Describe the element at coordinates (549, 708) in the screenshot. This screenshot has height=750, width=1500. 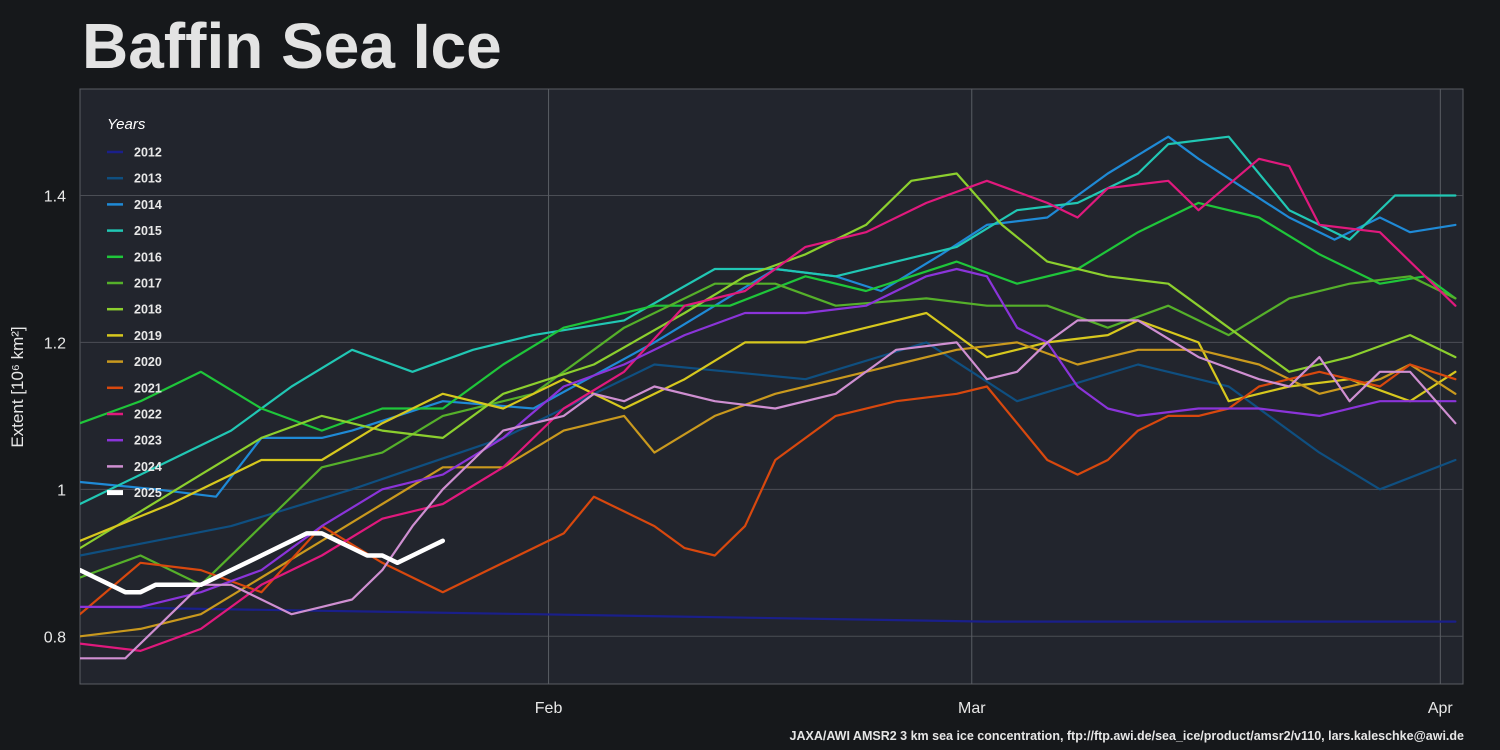
I see `x-tick-label: Feb` at that location.